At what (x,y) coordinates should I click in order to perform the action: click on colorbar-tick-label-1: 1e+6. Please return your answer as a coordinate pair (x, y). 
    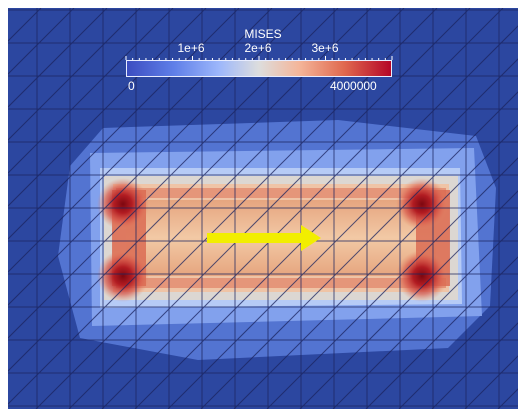
    Looking at the image, I should click on (191, 48).